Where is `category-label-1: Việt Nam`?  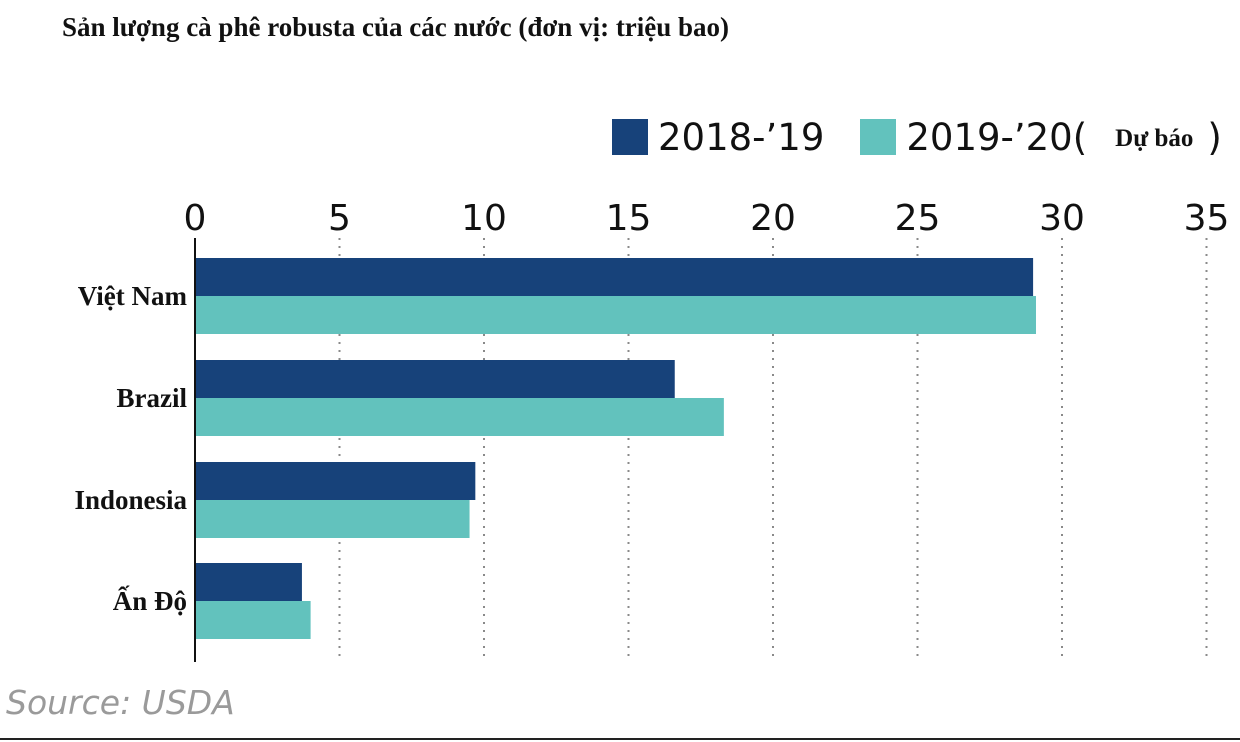 category-label-1: Việt Nam is located at coordinates (133, 296).